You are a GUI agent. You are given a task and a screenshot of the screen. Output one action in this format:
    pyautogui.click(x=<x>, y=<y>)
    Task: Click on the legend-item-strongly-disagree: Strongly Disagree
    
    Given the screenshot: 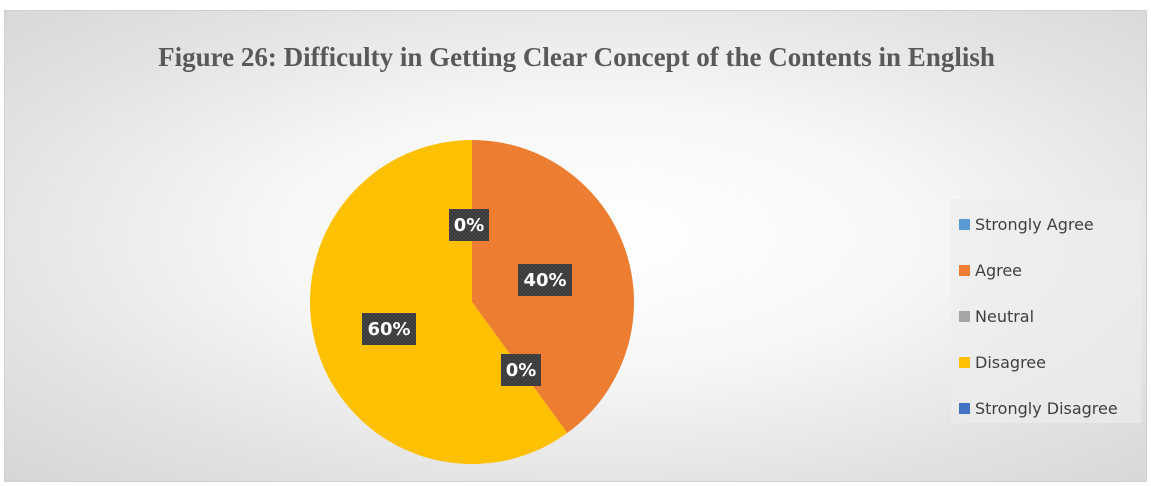 What is the action you would take?
    pyautogui.click(x=1038, y=408)
    